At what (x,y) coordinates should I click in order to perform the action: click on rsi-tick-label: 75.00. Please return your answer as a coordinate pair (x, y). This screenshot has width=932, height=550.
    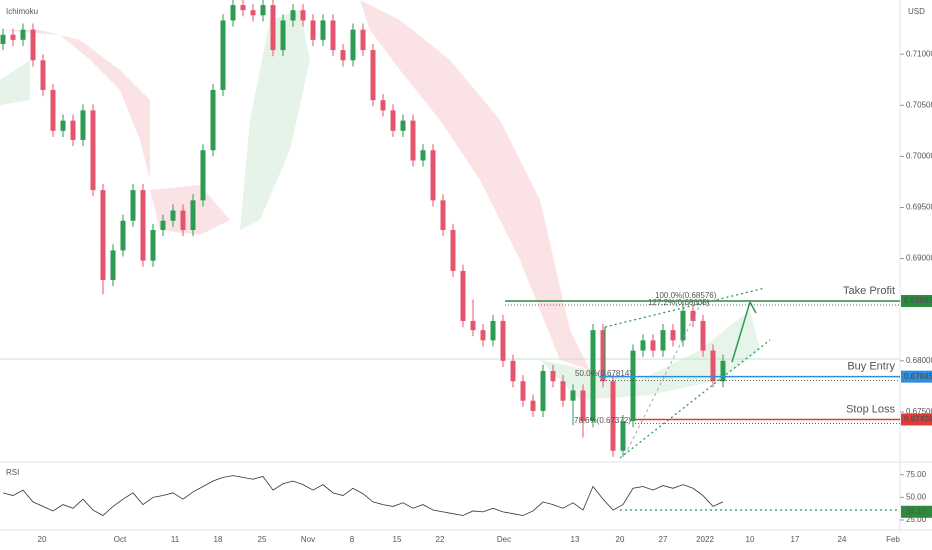
    Looking at the image, I should click on (916, 474).